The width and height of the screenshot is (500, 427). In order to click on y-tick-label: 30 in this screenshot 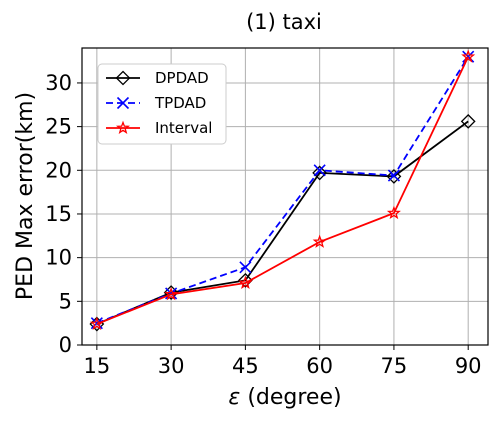, I will do `click(58, 83)`.